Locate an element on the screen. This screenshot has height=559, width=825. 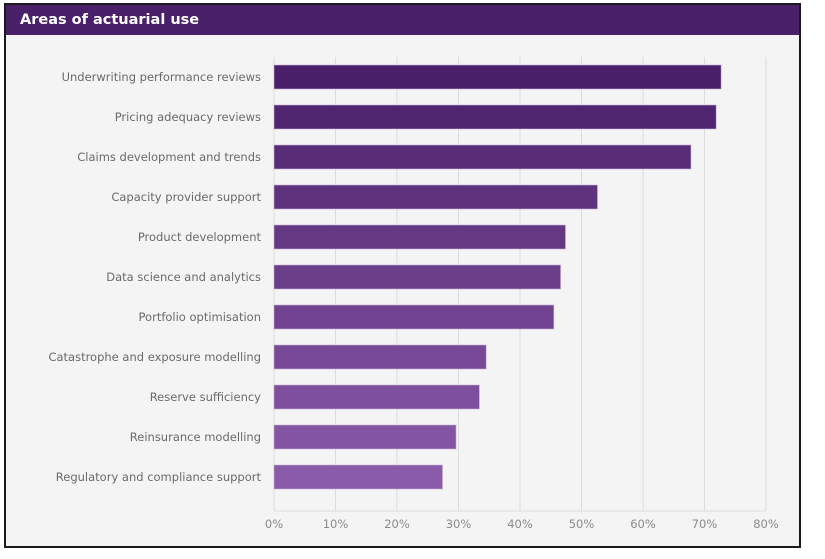
x-axis-tick-labels: 0% 10% 20% 30% 40% 50% 60% 70% 80% is located at coordinates (522, 524).